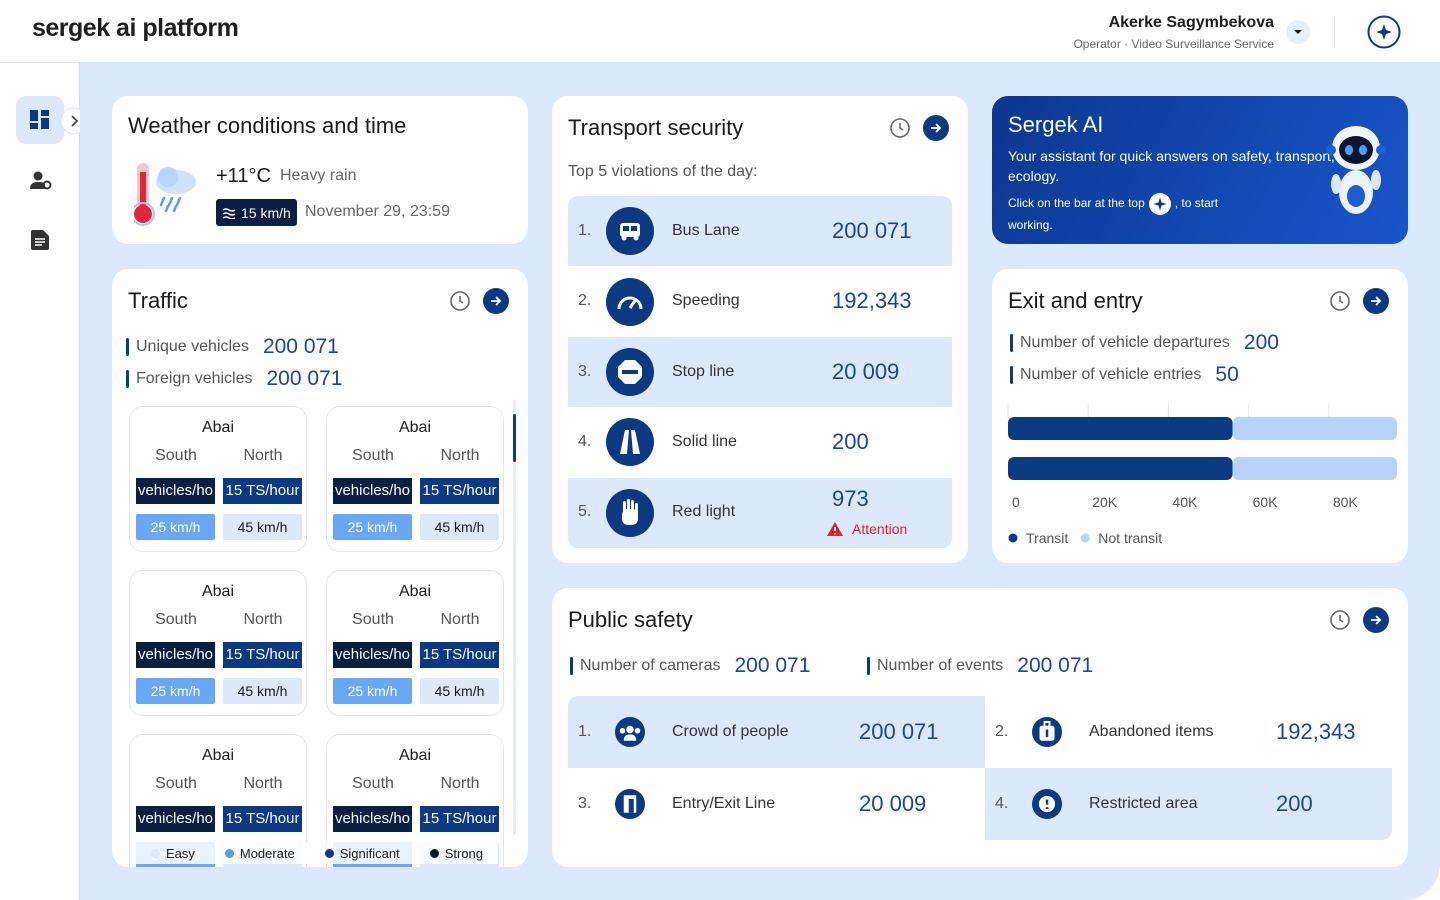  I want to click on bar-segment, so click(1314, 428).